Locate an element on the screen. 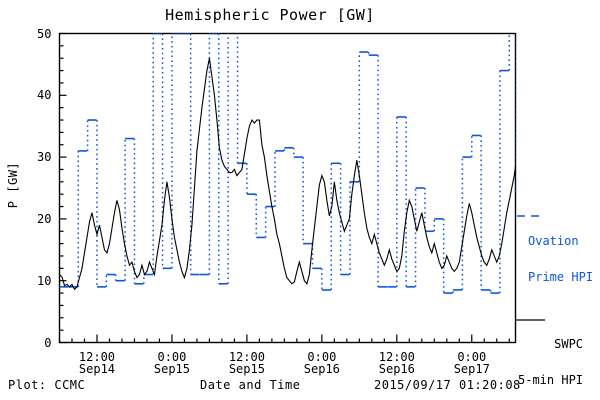  x-tick-label: 12:00 Sep15 is located at coordinates (247, 363).